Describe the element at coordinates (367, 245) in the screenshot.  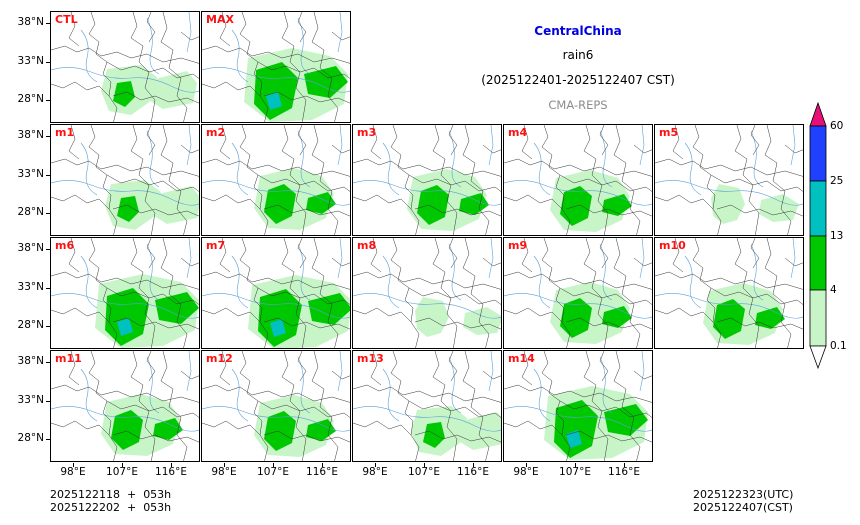
I see `member-label: m8` at that location.